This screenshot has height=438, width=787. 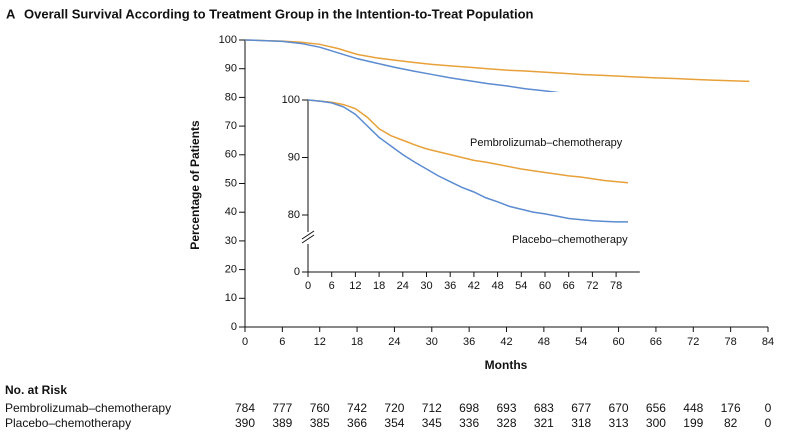 What do you see at coordinates (768, 342) in the screenshot?
I see `x-tick-label: 84` at bounding box center [768, 342].